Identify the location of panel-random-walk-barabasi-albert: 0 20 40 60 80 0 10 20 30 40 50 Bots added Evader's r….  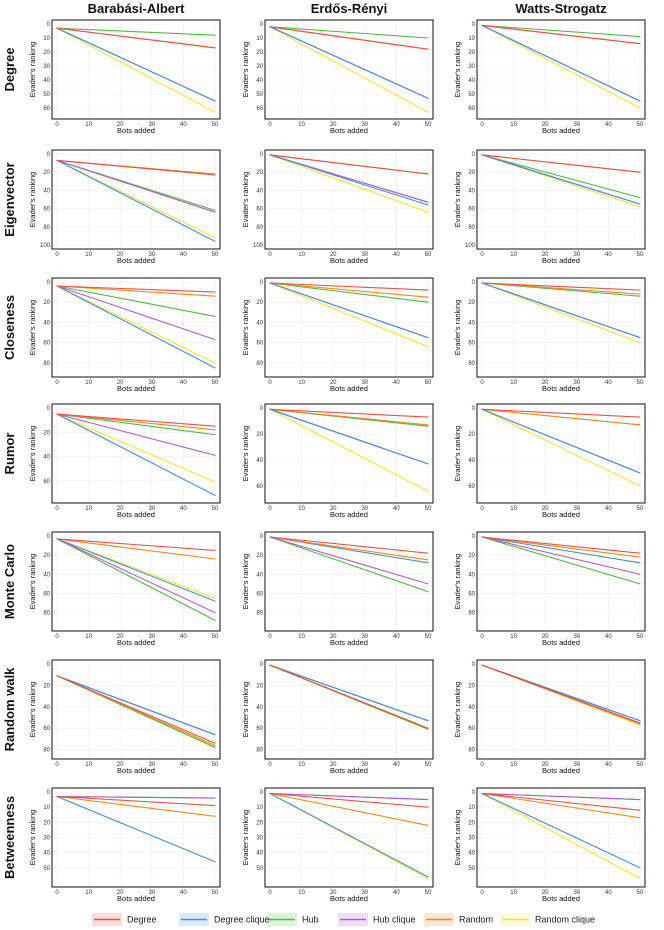
(124, 717).